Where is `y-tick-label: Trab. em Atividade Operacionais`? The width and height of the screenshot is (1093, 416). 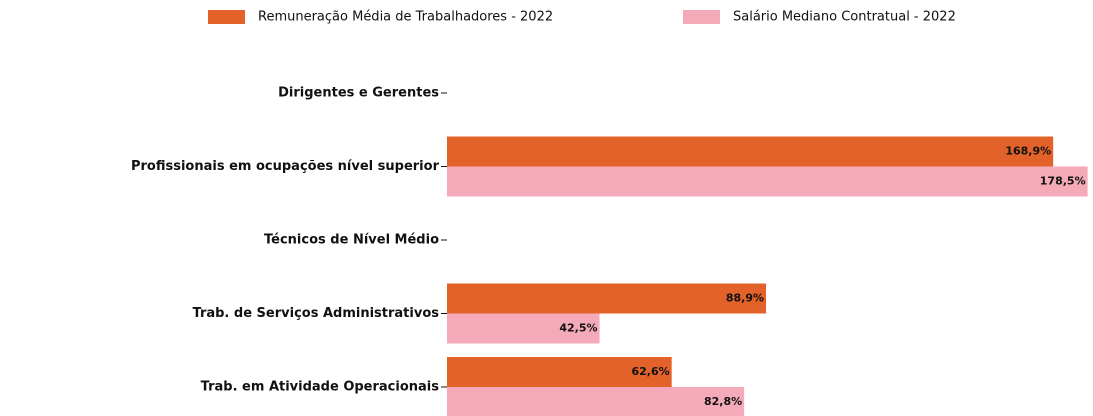 y-tick-label: Trab. em Atividade Operacionais is located at coordinates (320, 387).